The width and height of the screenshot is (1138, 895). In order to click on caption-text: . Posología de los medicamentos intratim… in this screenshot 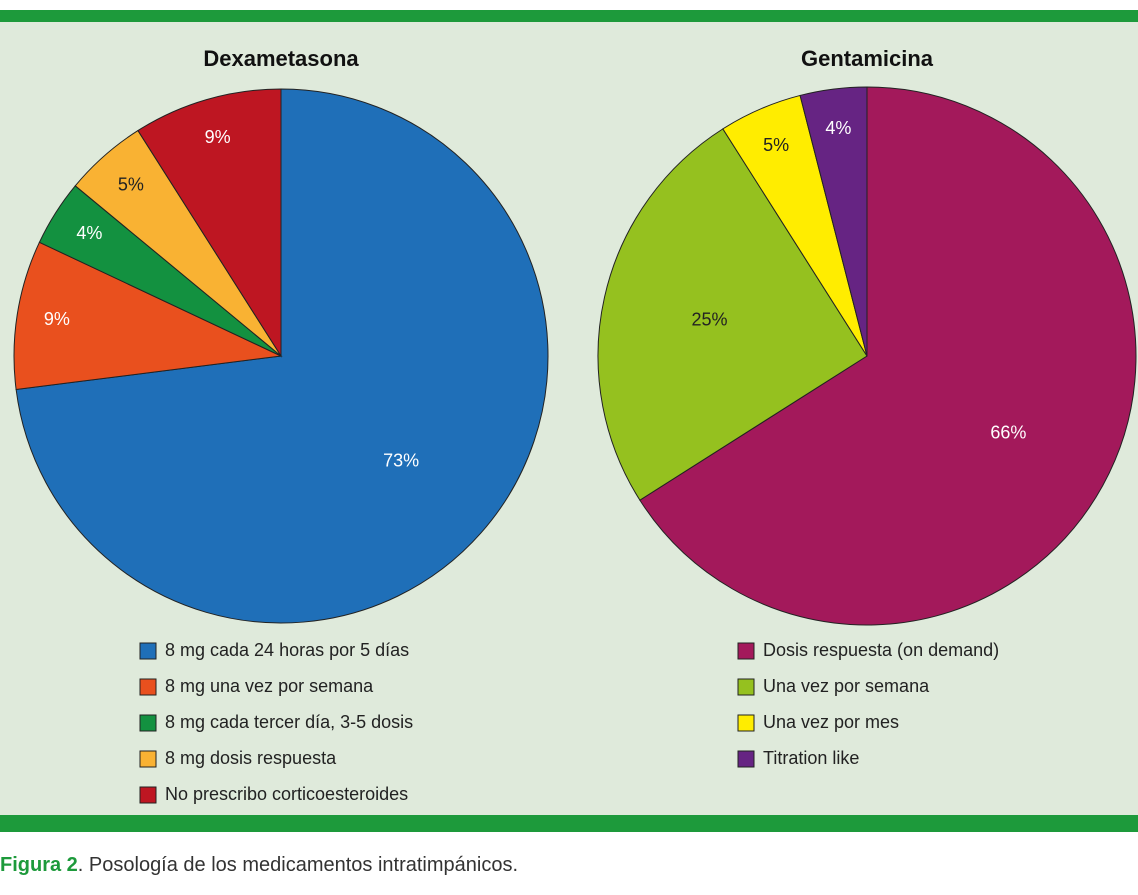, I will do `click(298, 865)`.